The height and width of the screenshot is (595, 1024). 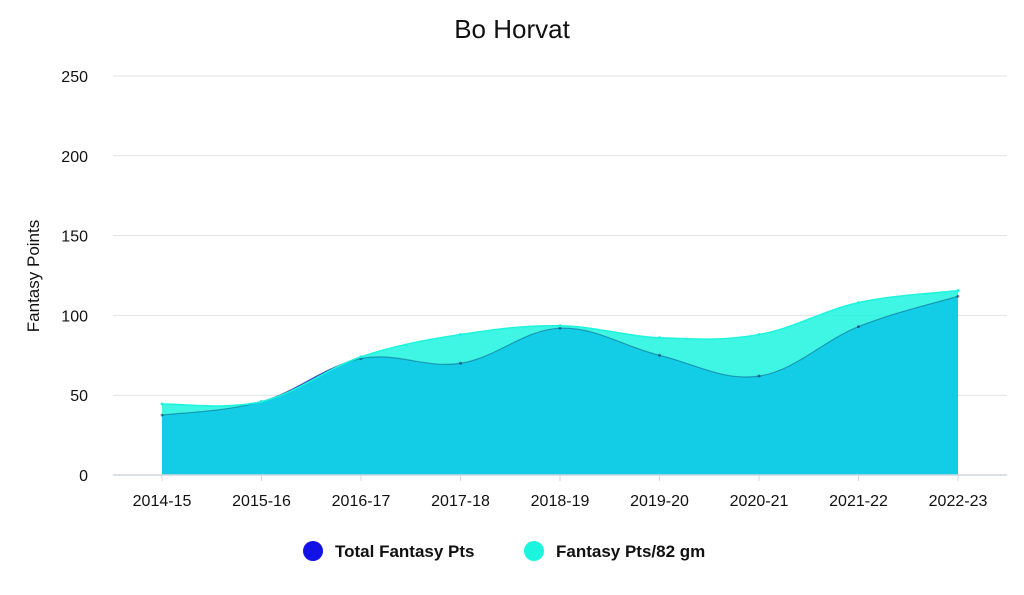 I want to click on chart-title: Bo Horvat, so click(x=512, y=29).